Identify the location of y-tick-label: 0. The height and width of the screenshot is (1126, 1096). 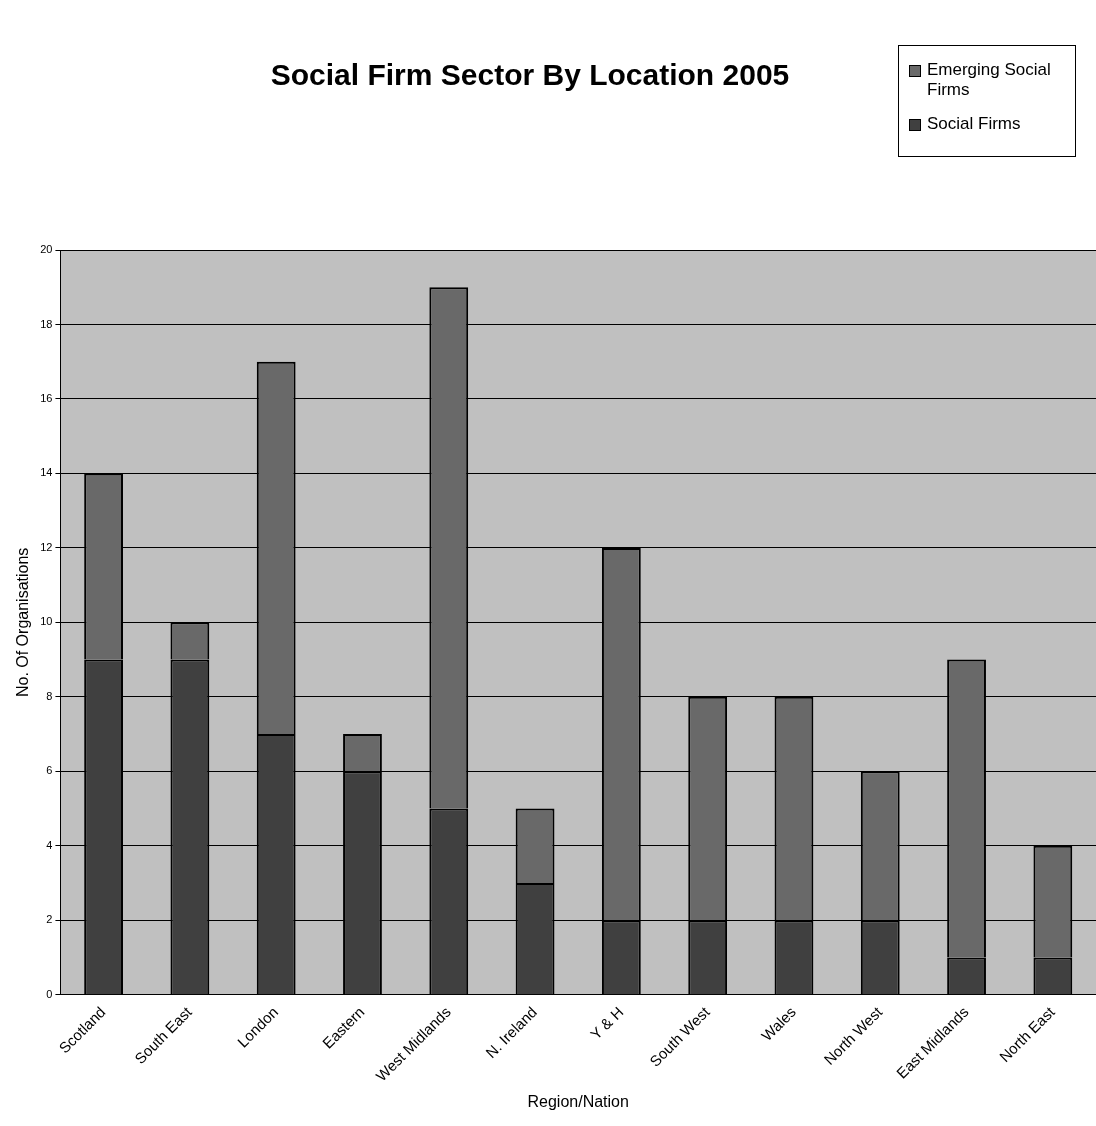
(49, 993).